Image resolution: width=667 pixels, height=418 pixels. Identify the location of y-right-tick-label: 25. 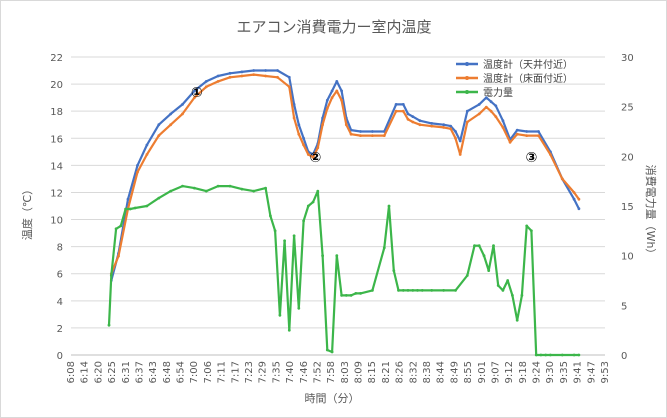
(627, 108).